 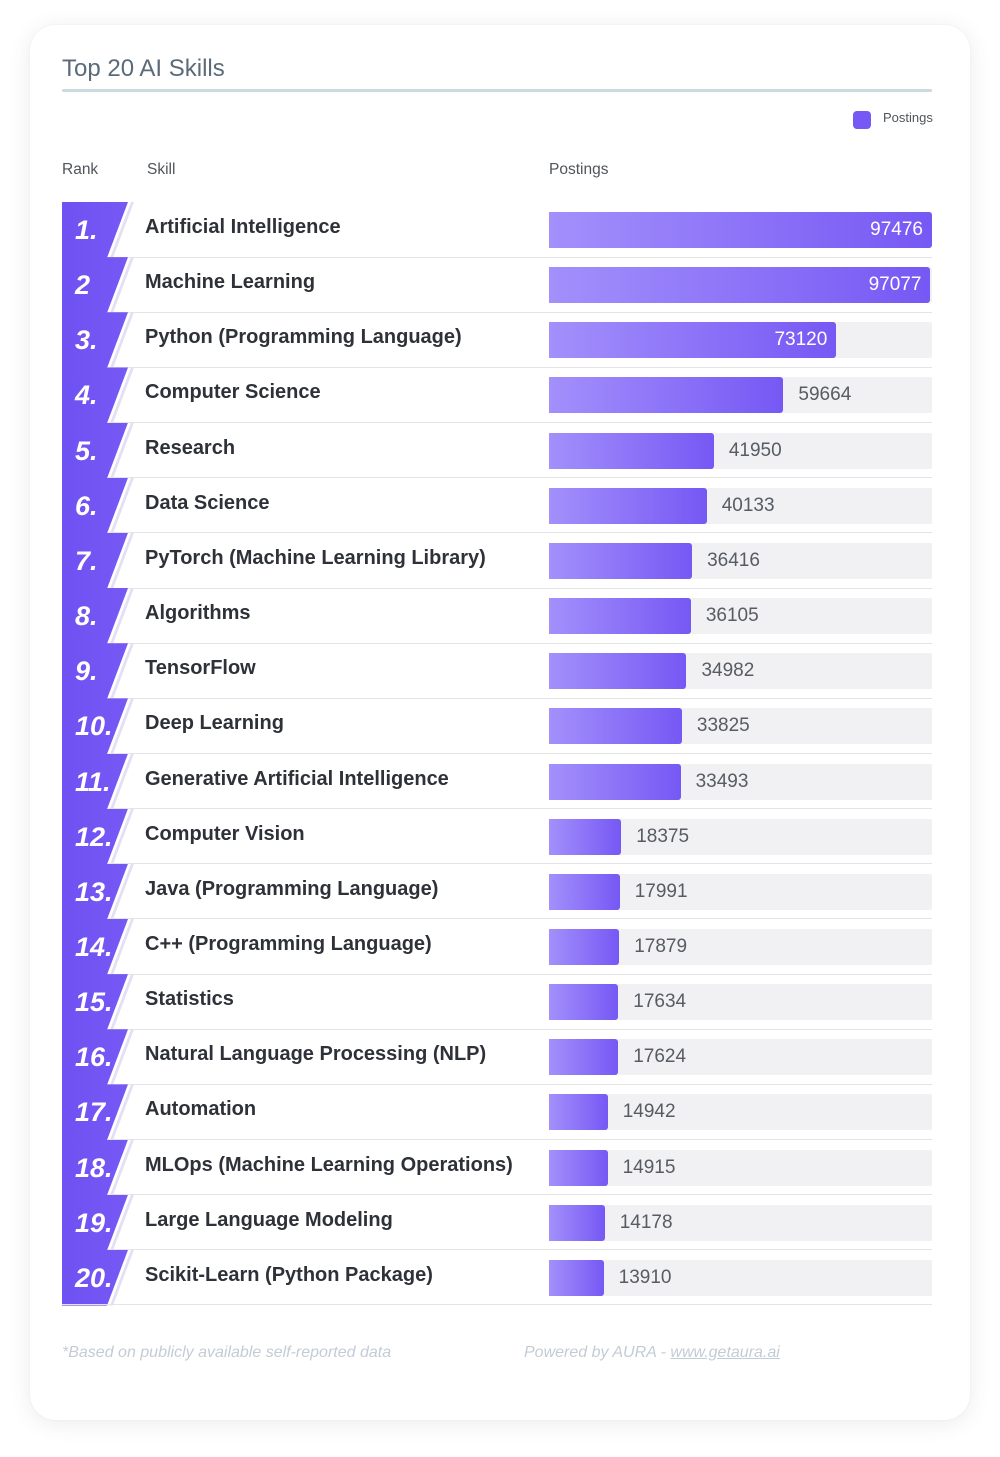 I want to click on skill-row: 6. Data Science 40133, so click(x=500, y=505).